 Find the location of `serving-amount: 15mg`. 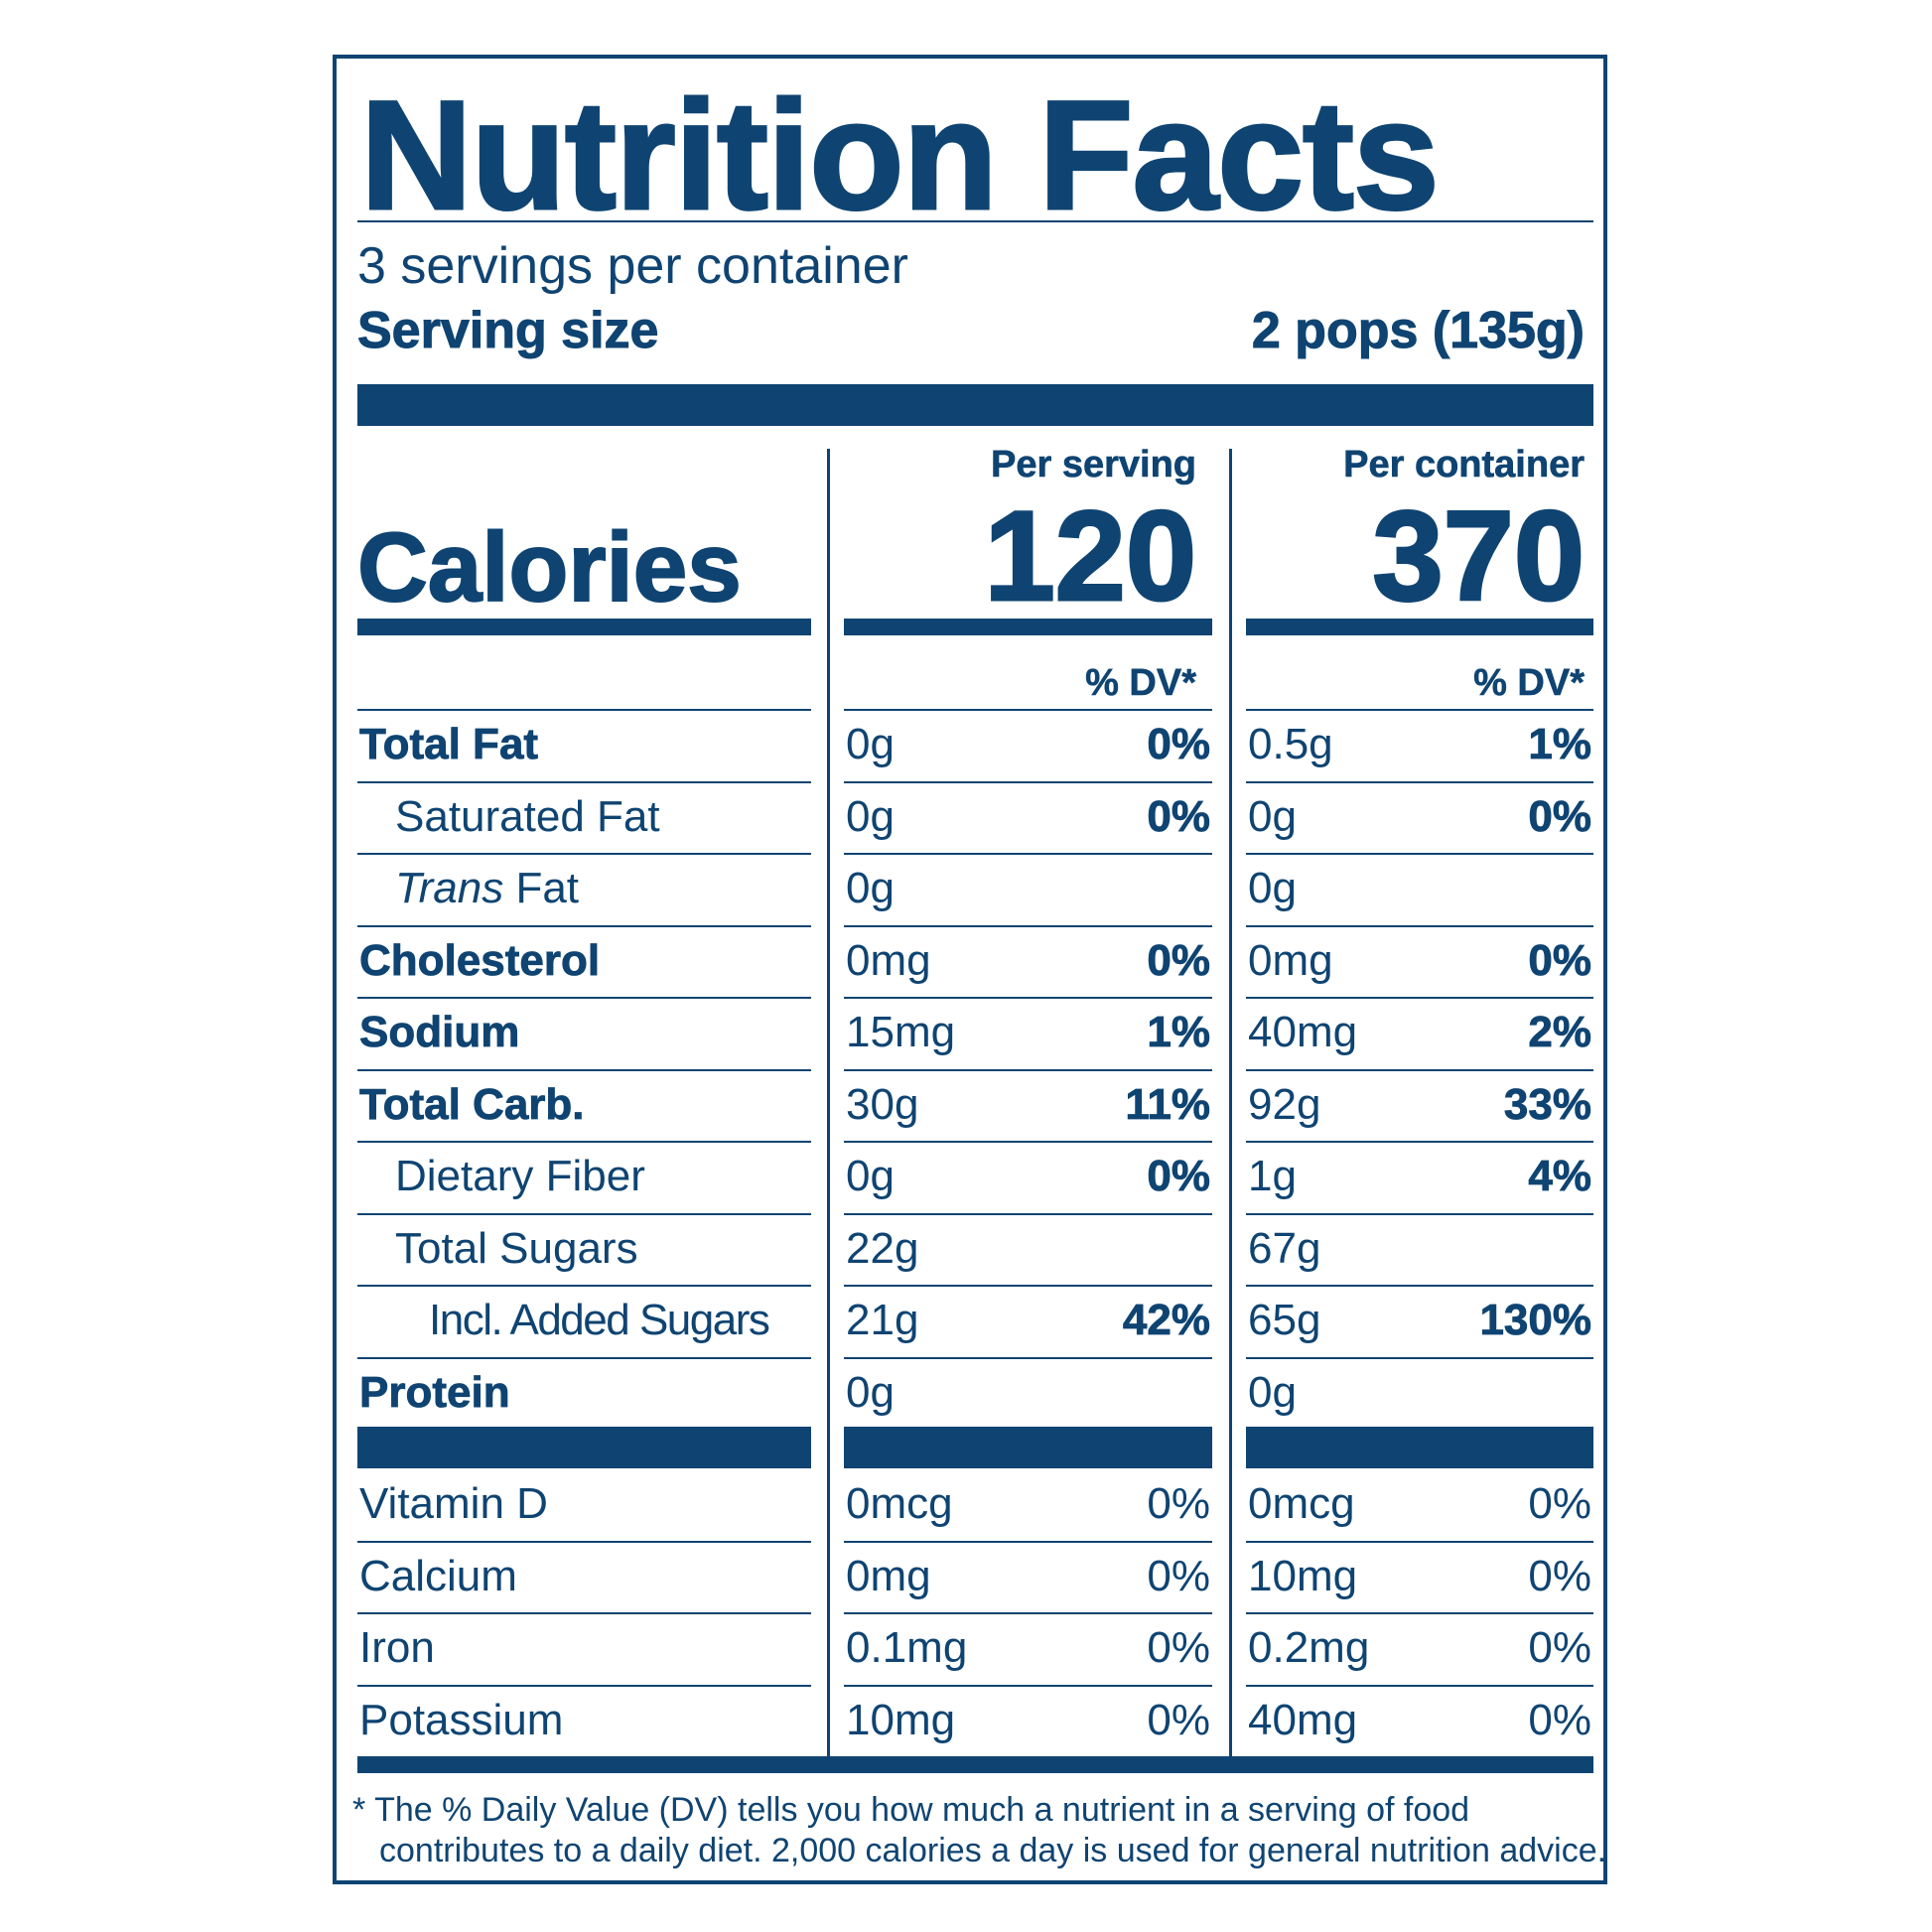

serving-amount: 15mg is located at coordinates (901, 1032).